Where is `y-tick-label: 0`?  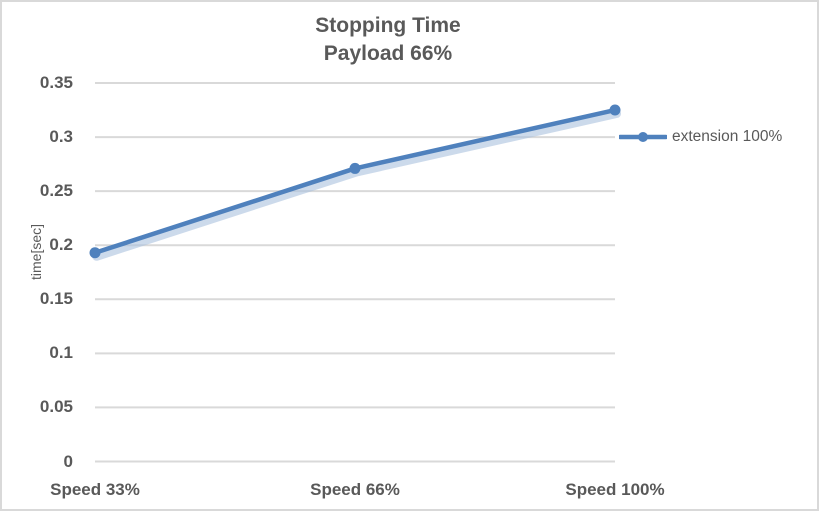
y-tick-label: 0 is located at coordinates (68, 461).